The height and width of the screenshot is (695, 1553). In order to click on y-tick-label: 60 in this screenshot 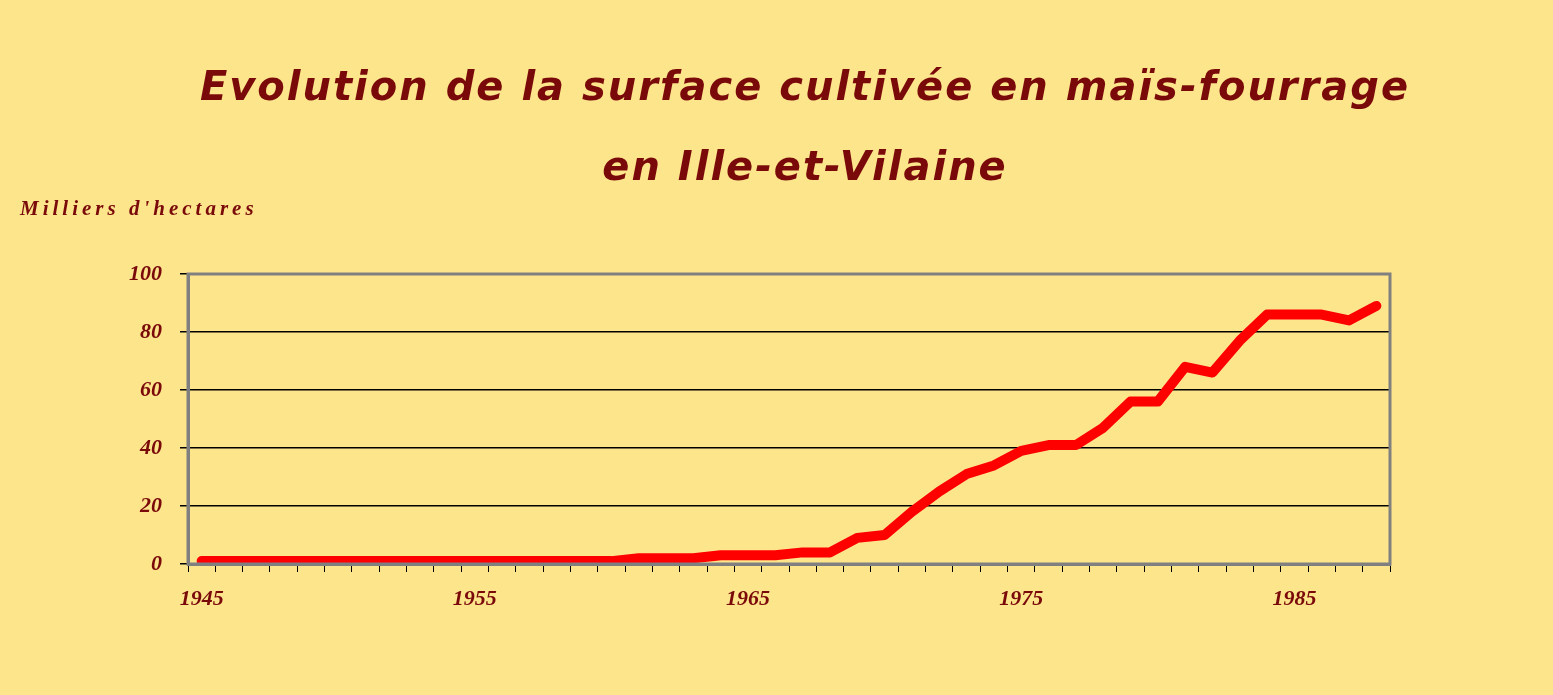, I will do `click(151, 388)`.